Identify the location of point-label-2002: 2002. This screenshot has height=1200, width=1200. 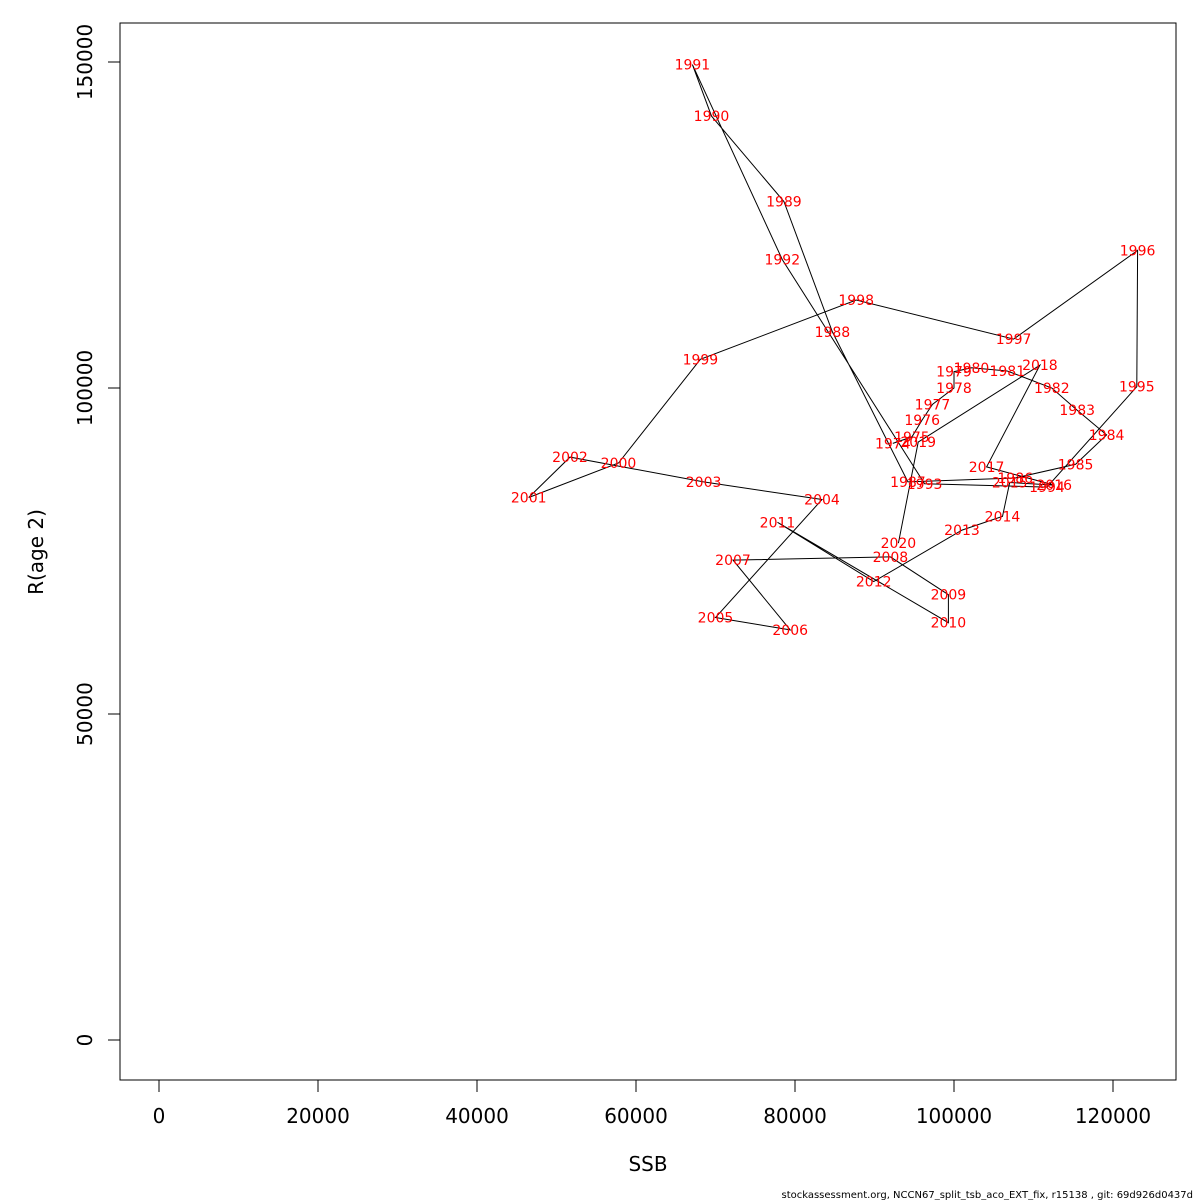
(570, 458).